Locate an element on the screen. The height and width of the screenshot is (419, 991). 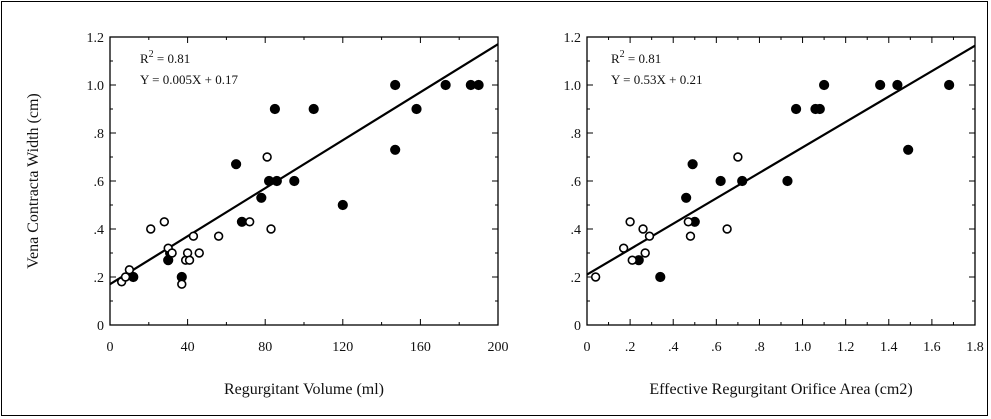
x-tick-label: 200 is located at coordinates (498, 347).